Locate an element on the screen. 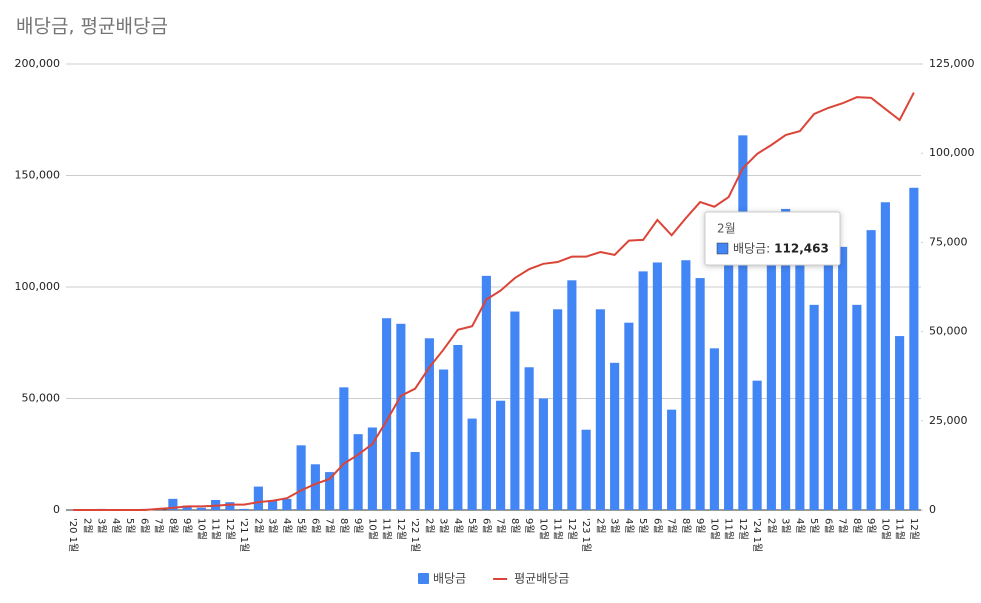 The width and height of the screenshot is (981, 603). x-tick-label: '22 1월 is located at coordinates (415, 535).